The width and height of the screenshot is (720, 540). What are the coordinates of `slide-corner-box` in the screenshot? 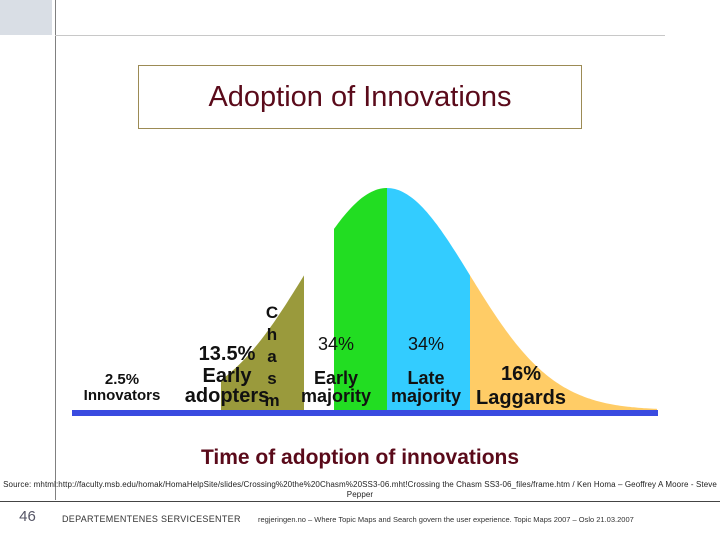 It's located at (26, 17).